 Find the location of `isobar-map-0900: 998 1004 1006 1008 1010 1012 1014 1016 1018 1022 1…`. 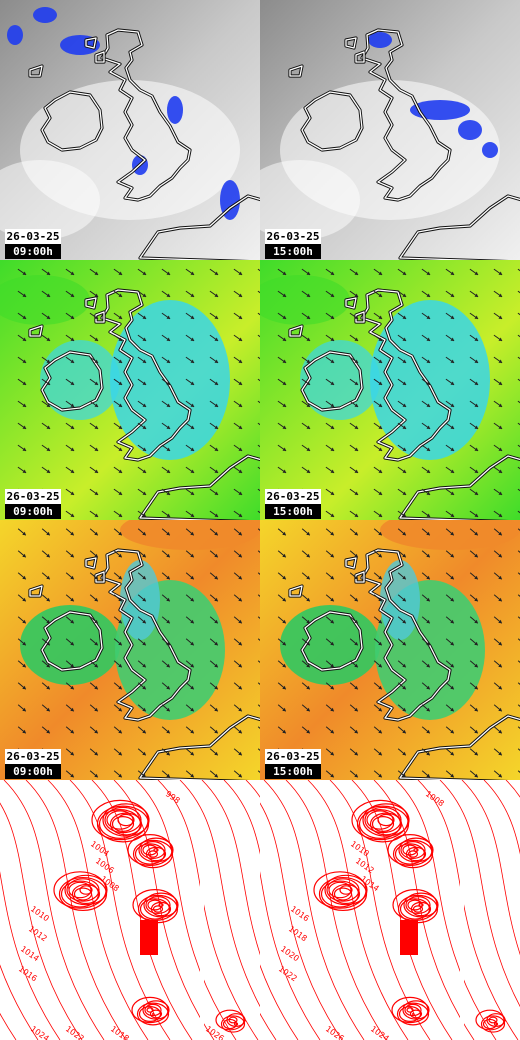

isobar-map-0900: 998 1004 1006 1008 1010 1012 1014 1016 1018 1022 1… is located at coordinates (130, 910).